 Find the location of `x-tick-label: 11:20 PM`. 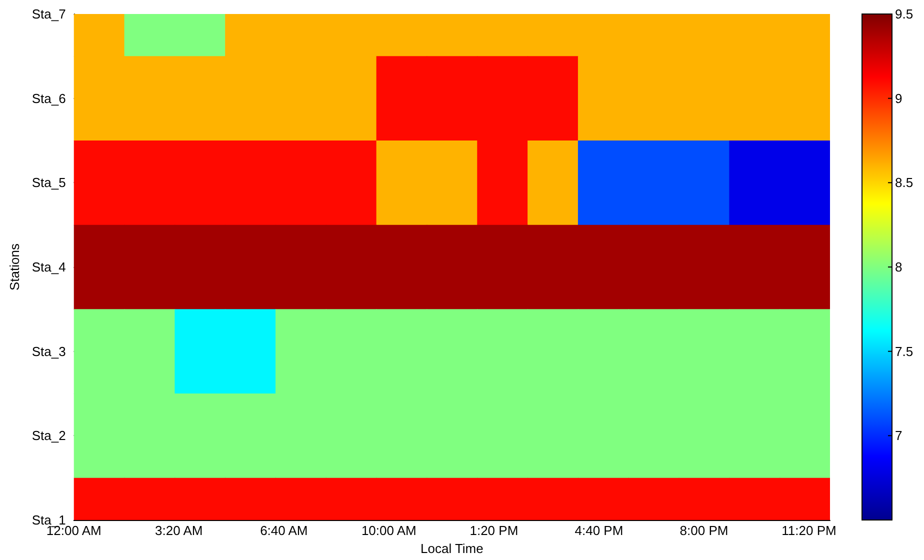

x-tick-label: 11:20 PM is located at coordinates (809, 530).